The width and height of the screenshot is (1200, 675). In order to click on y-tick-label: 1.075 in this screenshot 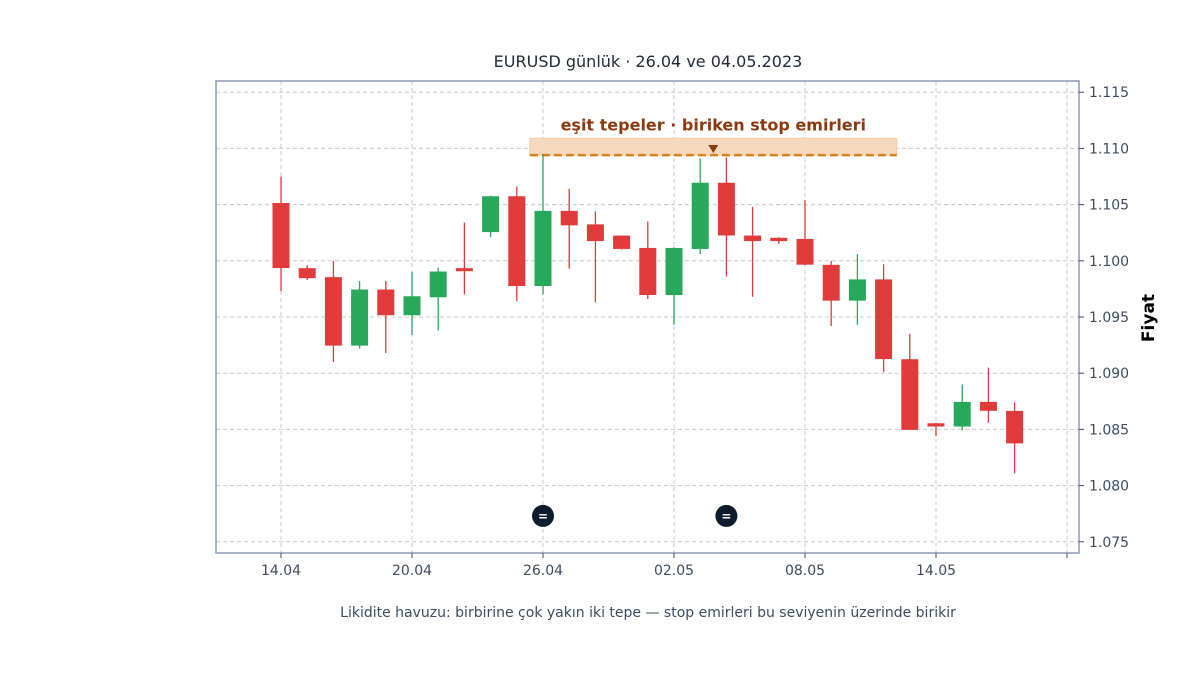, I will do `click(1109, 543)`.